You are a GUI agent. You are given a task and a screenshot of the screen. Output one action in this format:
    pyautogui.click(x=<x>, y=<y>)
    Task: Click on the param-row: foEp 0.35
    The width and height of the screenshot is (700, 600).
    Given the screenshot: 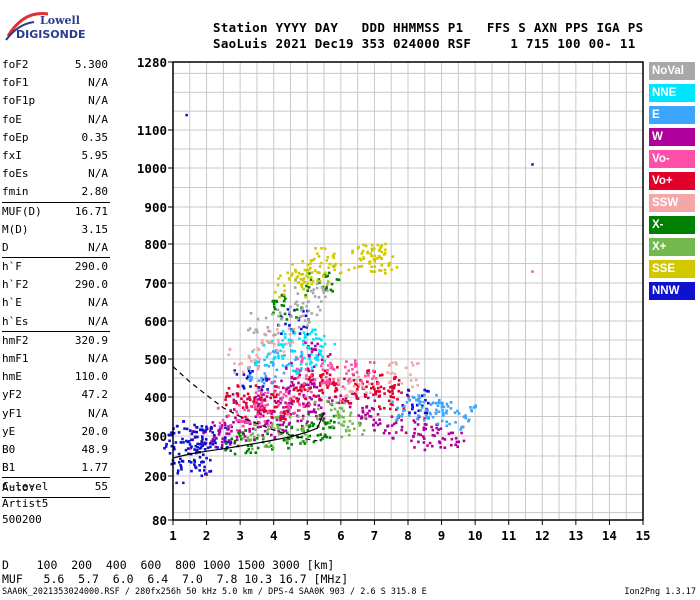 What is the action you would take?
    pyautogui.click(x=56, y=138)
    